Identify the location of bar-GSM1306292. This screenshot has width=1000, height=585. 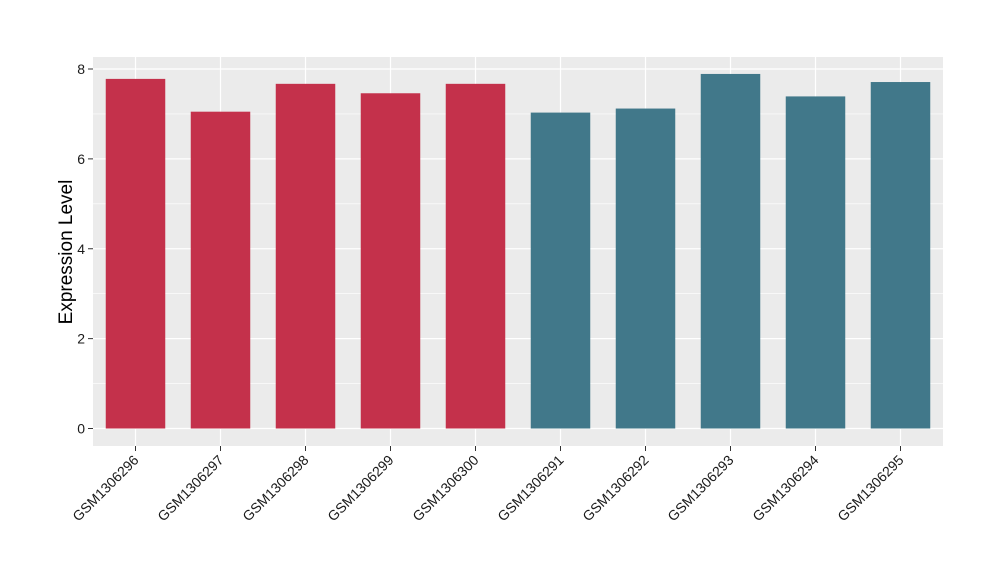
(645, 268).